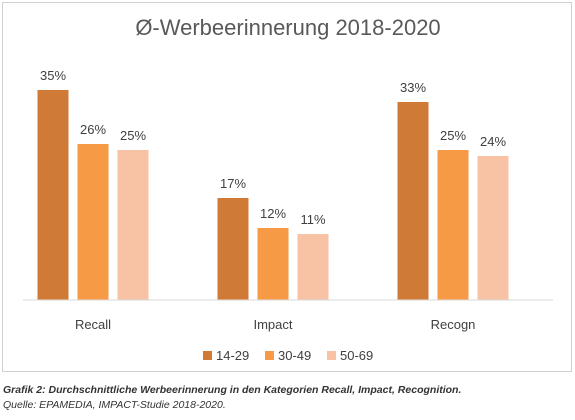 The height and width of the screenshot is (420, 575). What do you see at coordinates (453, 324) in the screenshot?
I see `category-label-recogn: Recogn` at bounding box center [453, 324].